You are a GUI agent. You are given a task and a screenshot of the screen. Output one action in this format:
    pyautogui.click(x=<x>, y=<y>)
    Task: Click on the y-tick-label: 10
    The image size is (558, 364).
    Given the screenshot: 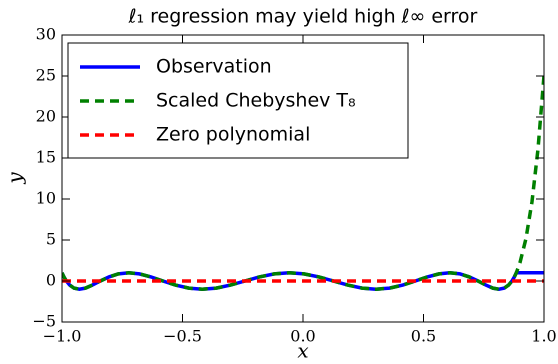 What is the action you would take?
    pyautogui.click(x=46, y=198)
    